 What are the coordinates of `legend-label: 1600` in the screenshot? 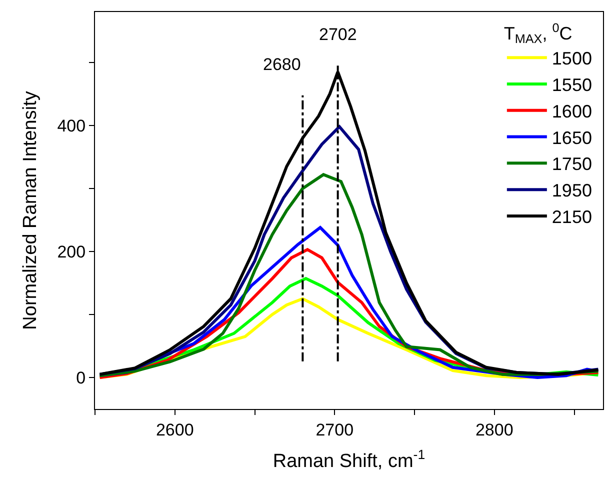 It's located at (572, 111).